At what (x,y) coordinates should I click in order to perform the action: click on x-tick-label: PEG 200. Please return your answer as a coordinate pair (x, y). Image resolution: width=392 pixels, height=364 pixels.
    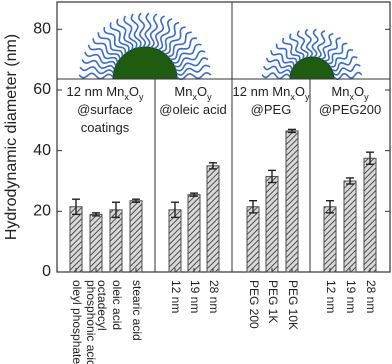
    Looking at the image, I should click on (254, 304).